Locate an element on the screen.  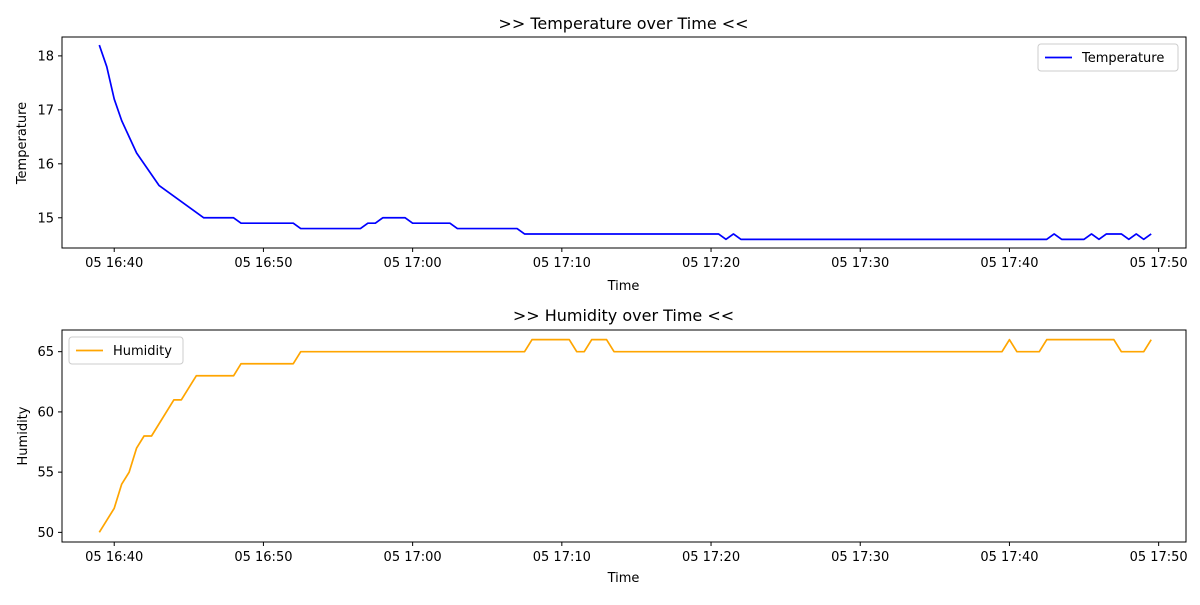
chart-title: >> Humidity over Time << is located at coordinates (623, 315).